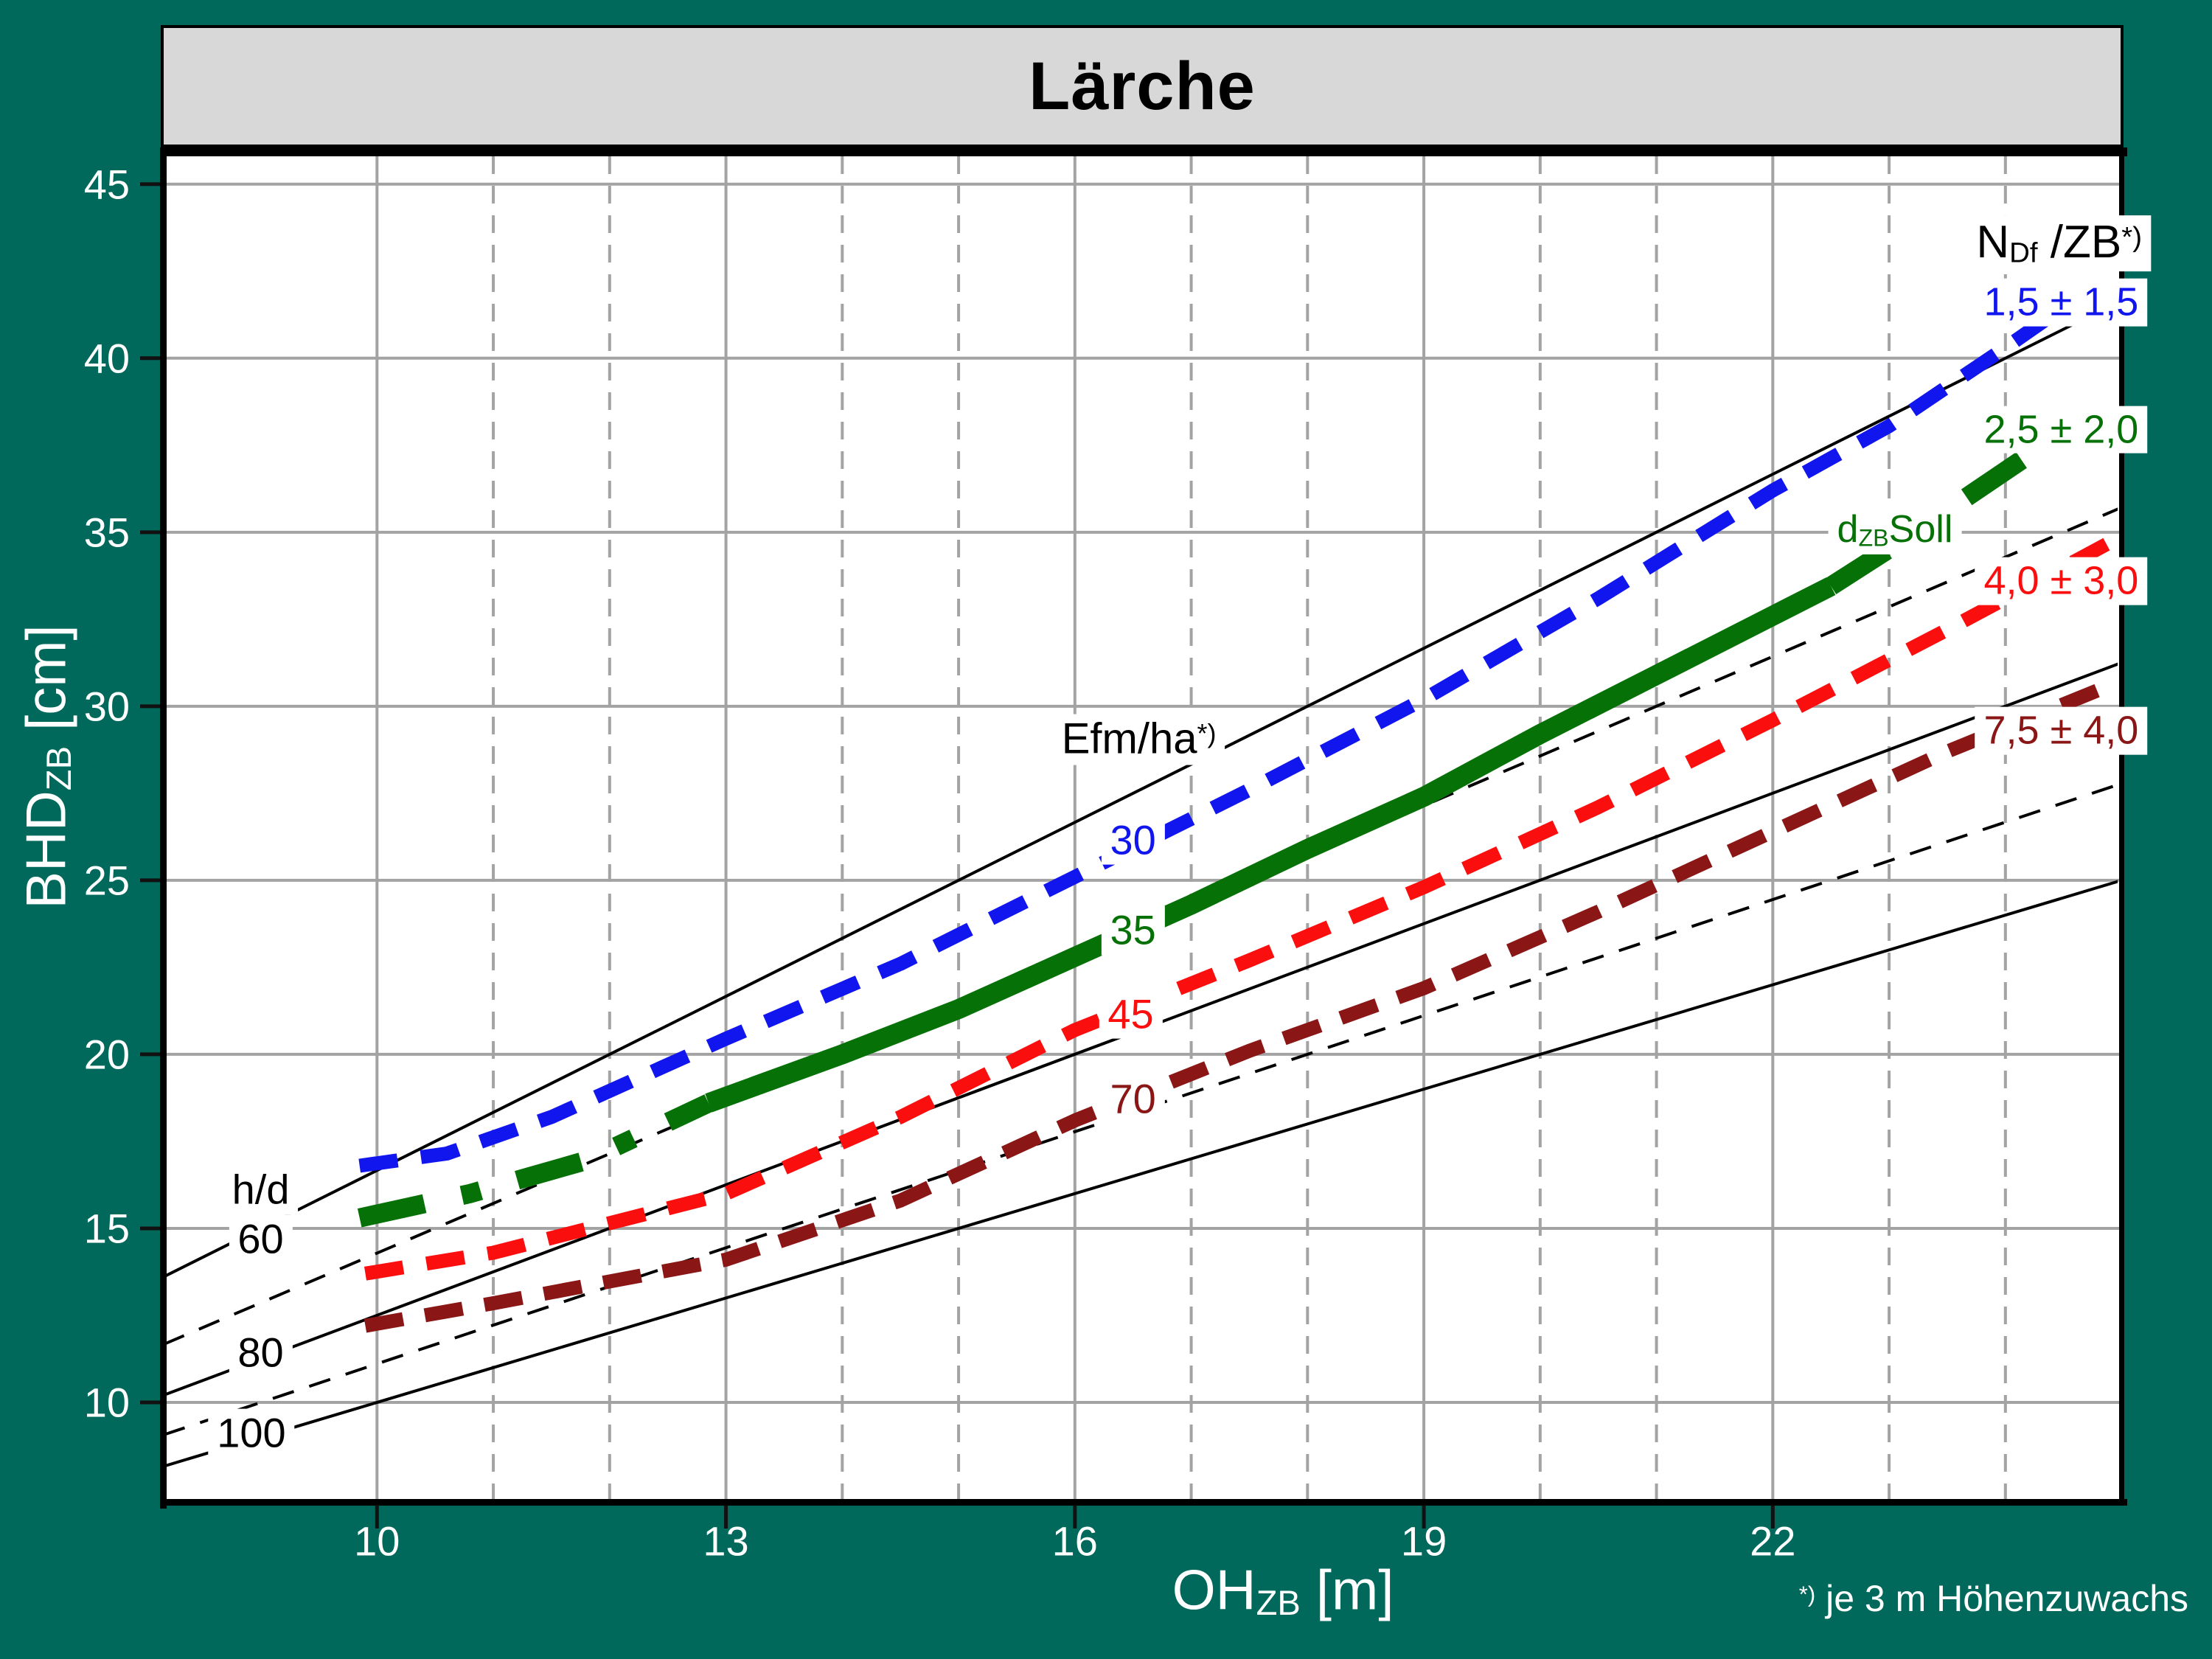 This screenshot has height=1659, width=2212. Describe the element at coordinates (163, 828) in the screenshot. I see `left-spine` at that location.